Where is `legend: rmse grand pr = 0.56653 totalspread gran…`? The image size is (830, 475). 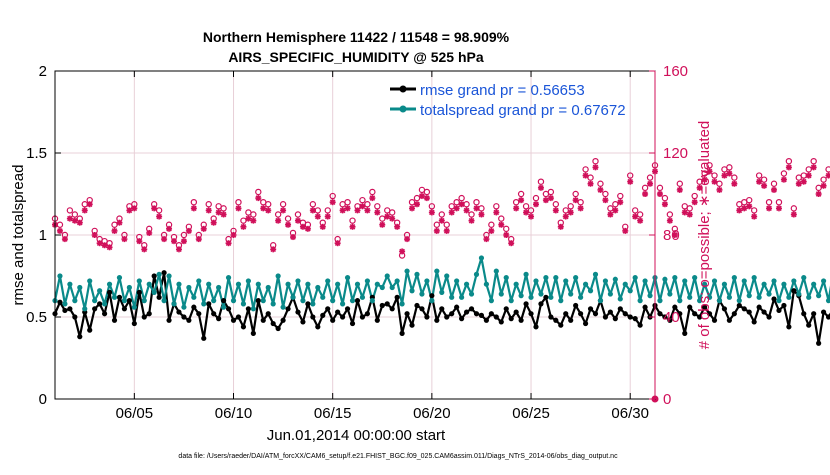 legend: rmse grand pr = 0.56653 totalspread gran… is located at coordinates (508, 100).